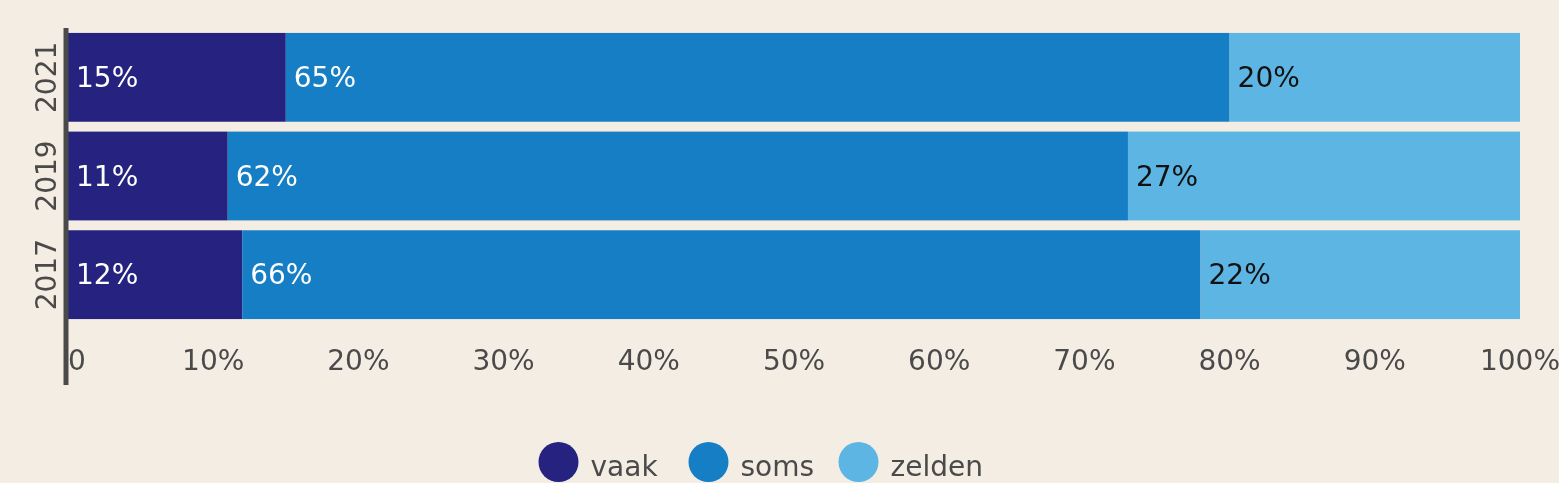 The image size is (1559, 483). I want to click on legend-label: vaak, so click(624, 466).